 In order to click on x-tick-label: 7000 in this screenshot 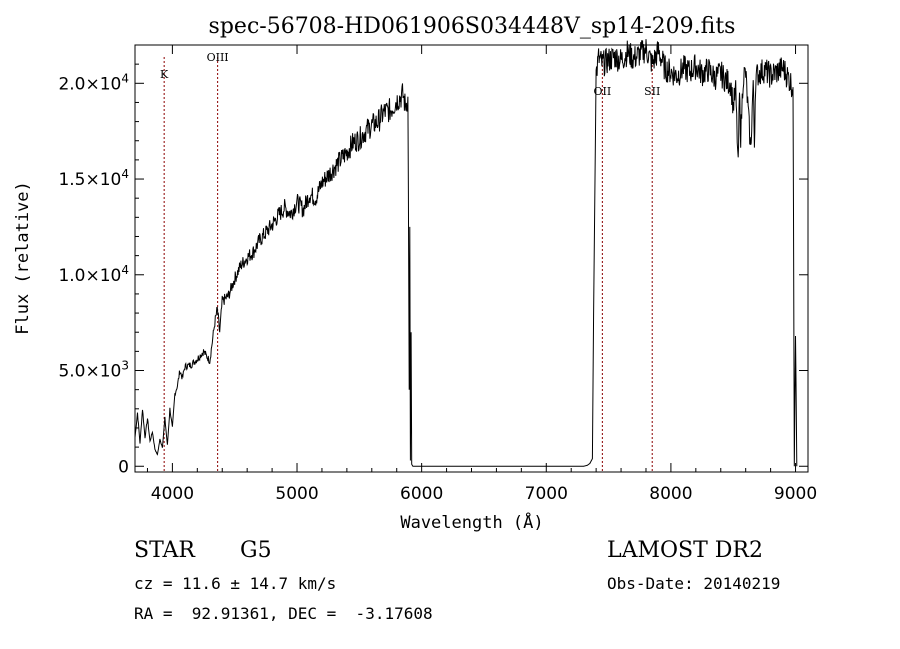, I will do `click(546, 494)`.